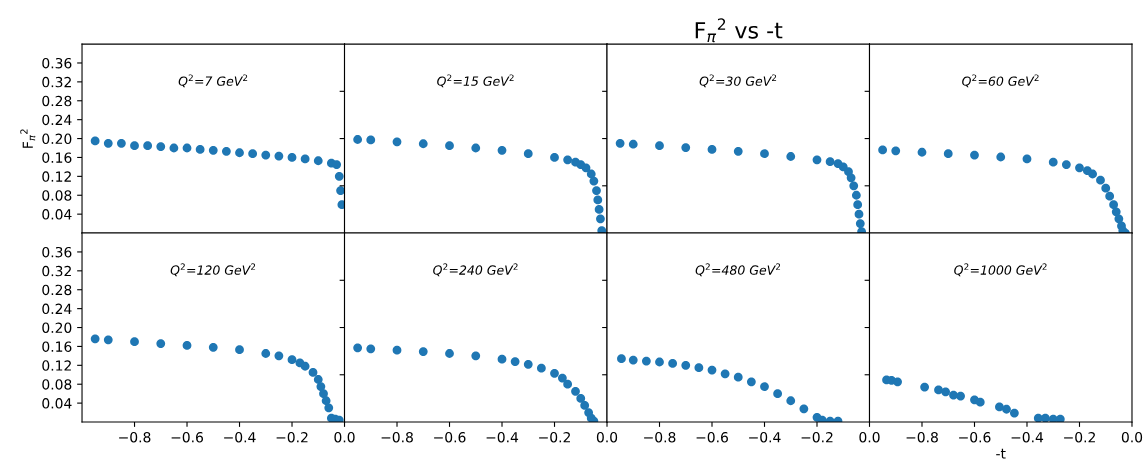 This screenshot has height=464, width=1144. What do you see at coordinates (738, 81) in the screenshot?
I see `annotation: Q$^{2}$=30 GeV$^{2}$` at bounding box center [738, 81].